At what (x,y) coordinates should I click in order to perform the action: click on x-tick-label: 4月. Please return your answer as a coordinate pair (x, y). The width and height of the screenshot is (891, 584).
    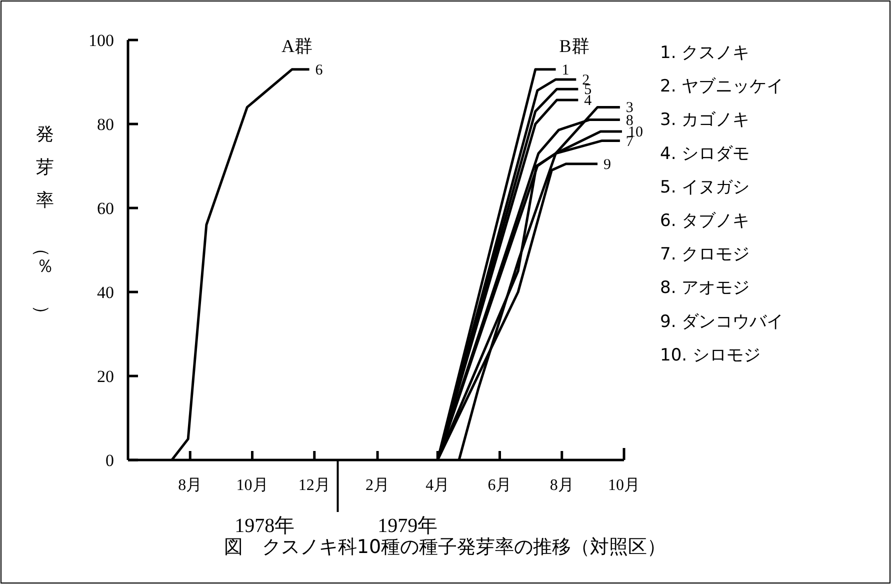
    Looking at the image, I should click on (438, 485).